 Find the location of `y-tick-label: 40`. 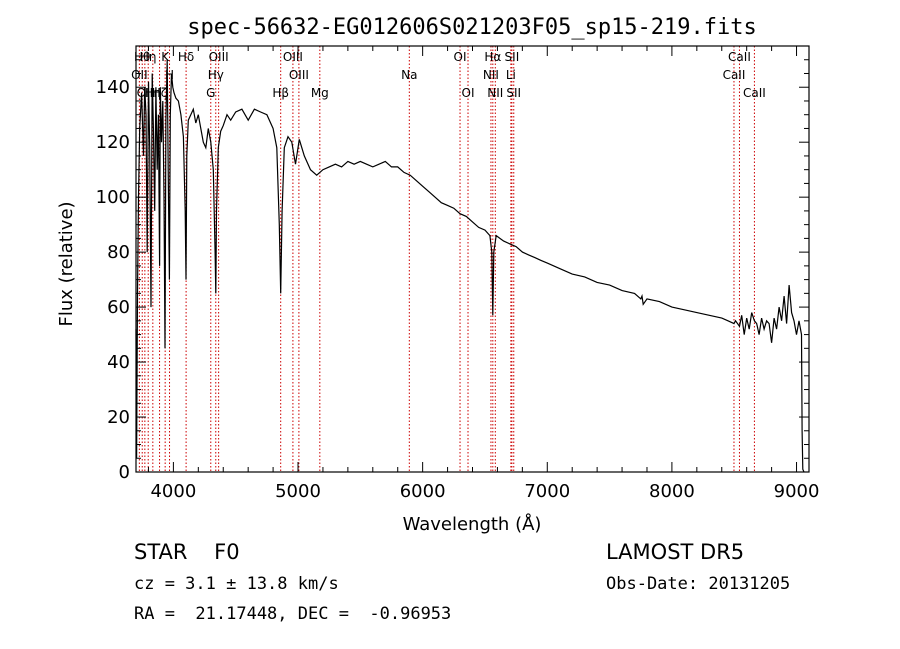

y-tick-label: 40 is located at coordinates (118, 362).